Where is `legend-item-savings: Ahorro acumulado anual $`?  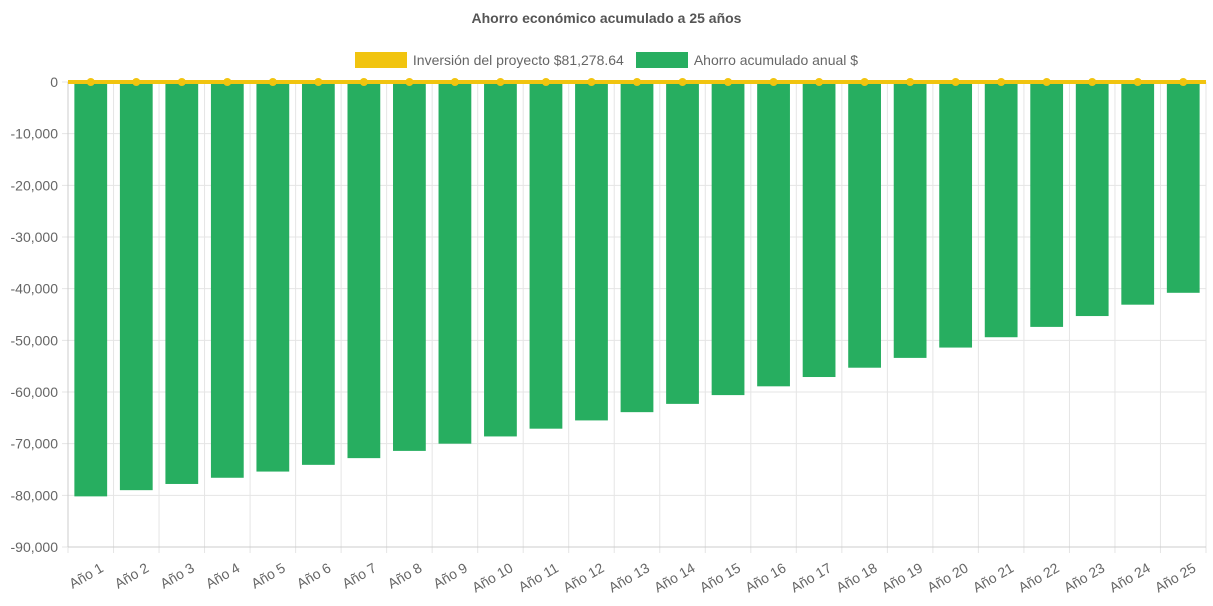 legend-item-savings: Ahorro acumulado anual $ is located at coordinates (747, 60).